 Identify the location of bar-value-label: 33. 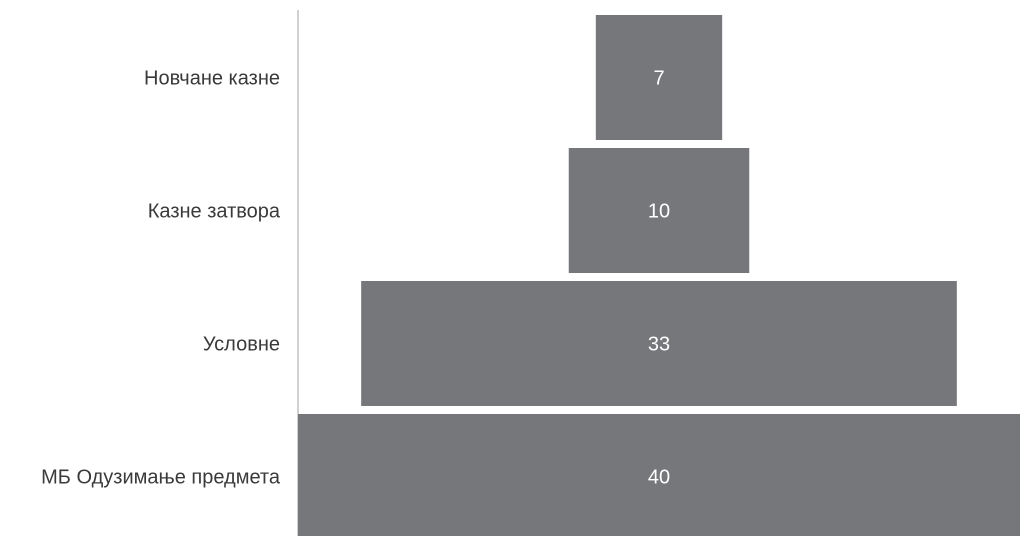
(659, 345).